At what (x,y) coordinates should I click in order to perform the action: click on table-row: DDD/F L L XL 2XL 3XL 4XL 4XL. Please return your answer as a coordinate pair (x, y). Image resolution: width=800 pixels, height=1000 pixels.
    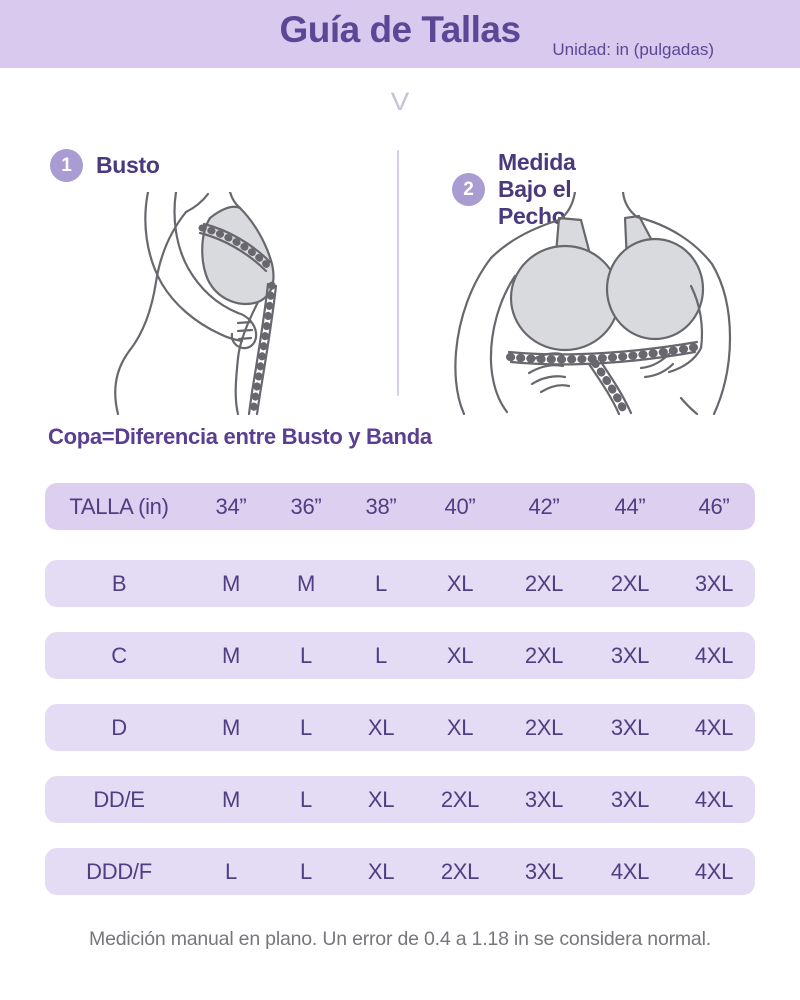
    Looking at the image, I should click on (400, 871).